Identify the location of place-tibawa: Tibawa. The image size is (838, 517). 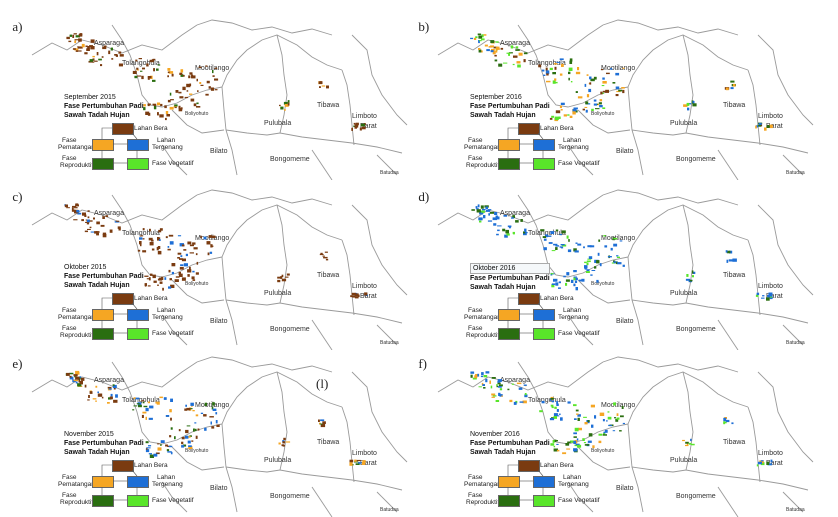
(734, 275).